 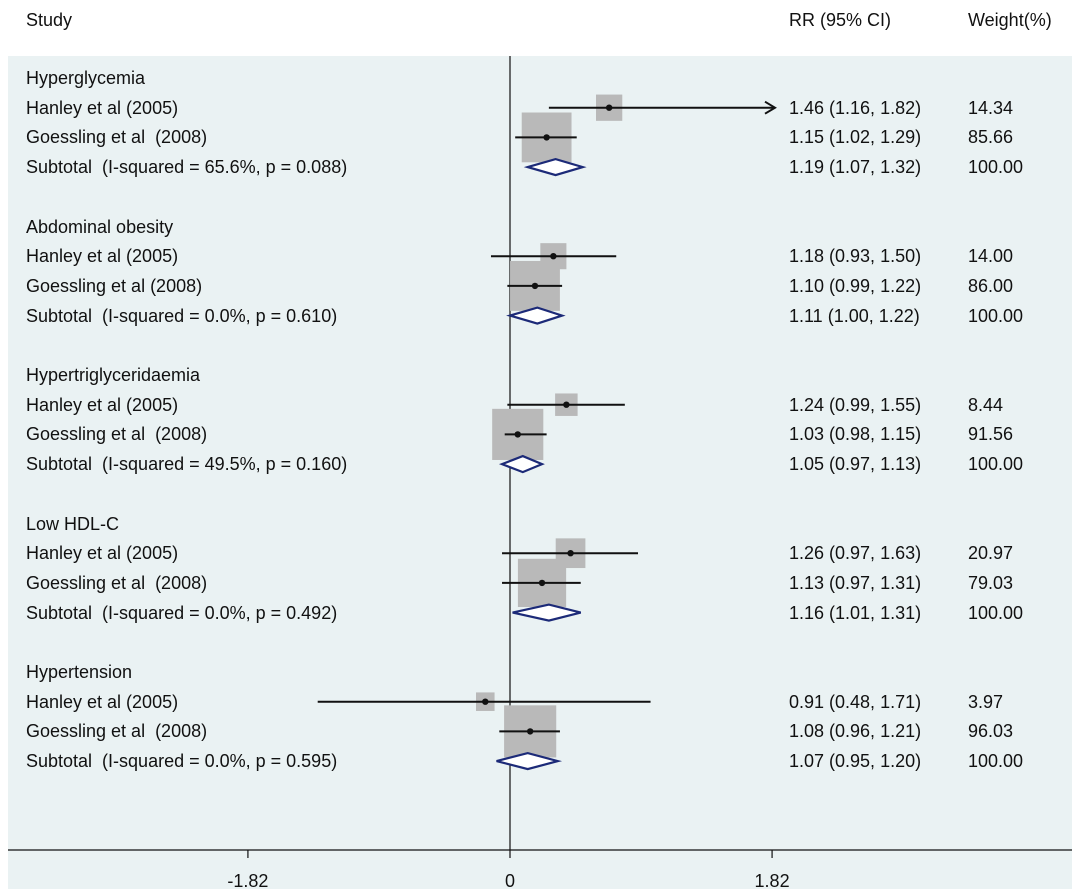 I want to click on x-tick-label: -1.82, so click(x=248, y=881).